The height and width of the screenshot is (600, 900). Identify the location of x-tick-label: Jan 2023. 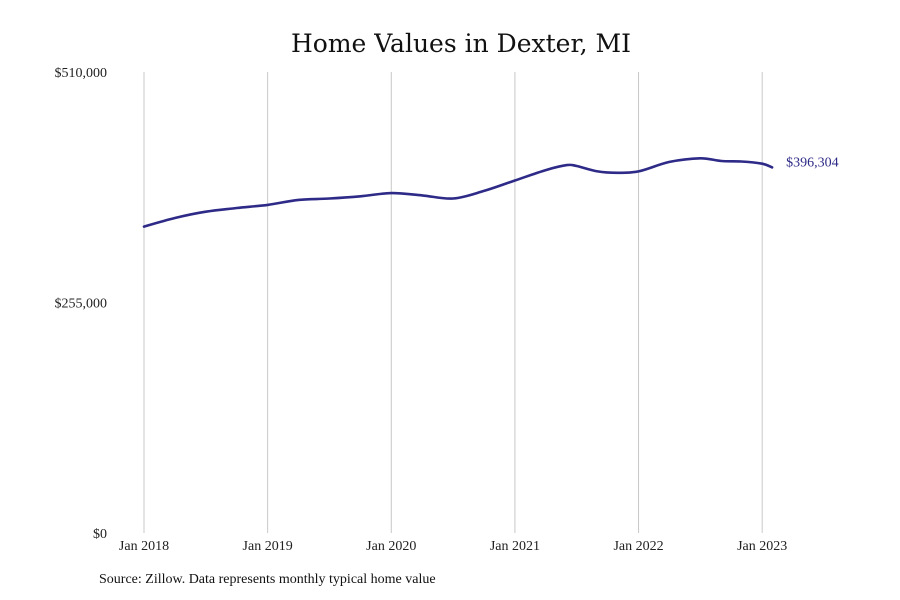
(762, 546).